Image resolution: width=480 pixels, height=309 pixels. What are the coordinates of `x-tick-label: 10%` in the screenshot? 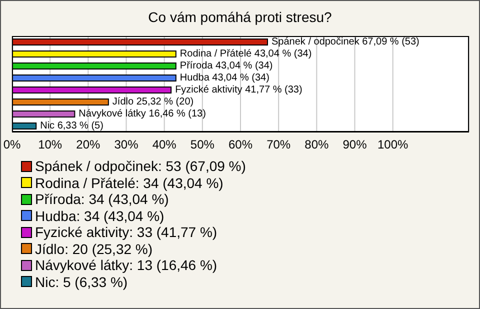 It's located at (50, 145).